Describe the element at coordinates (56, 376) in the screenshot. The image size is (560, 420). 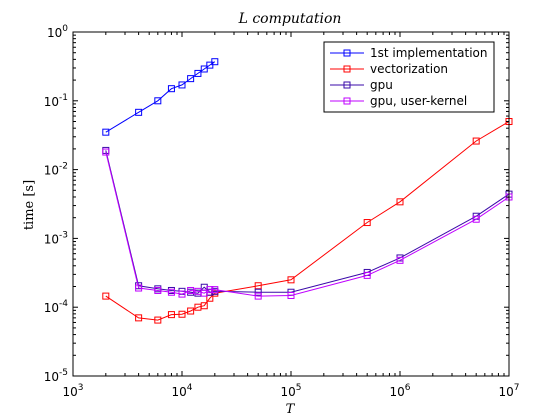
I see `y-tick-label: 10⁻⁵` at that location.